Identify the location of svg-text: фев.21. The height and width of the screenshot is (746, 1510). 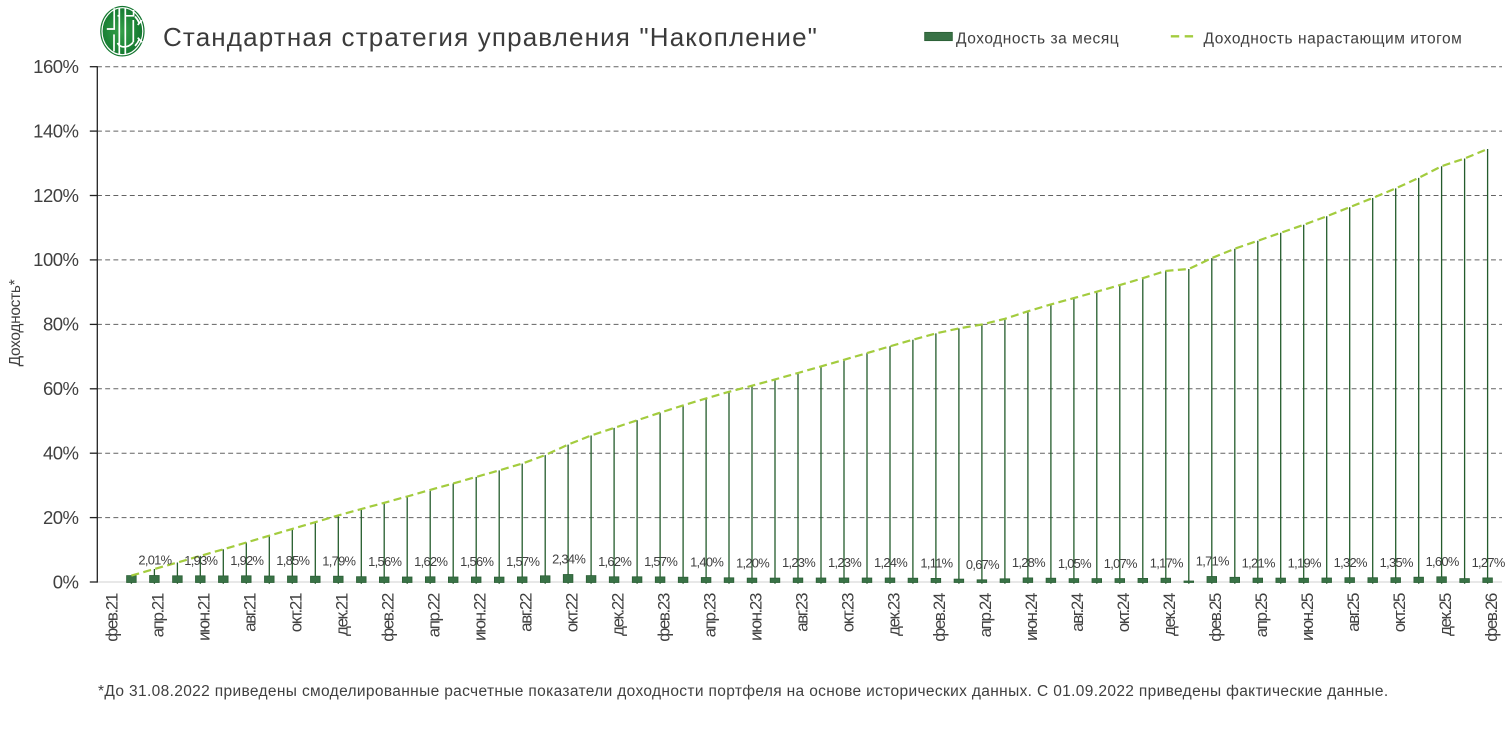
(112, 617).